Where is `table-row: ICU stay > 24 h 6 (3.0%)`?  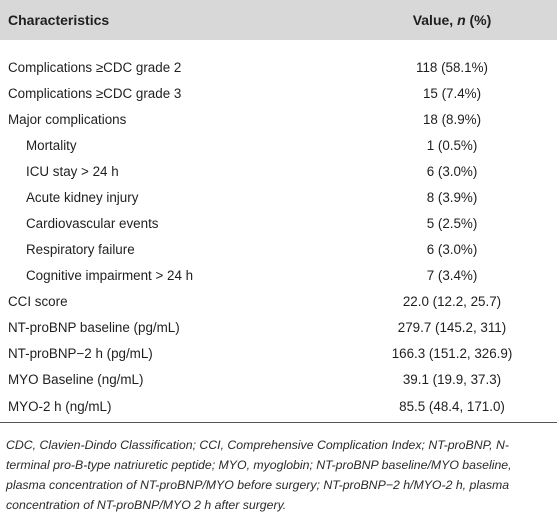 table-row: ICU stay > 24 h 6 (3.0%) is located at coordinates (278, 171).